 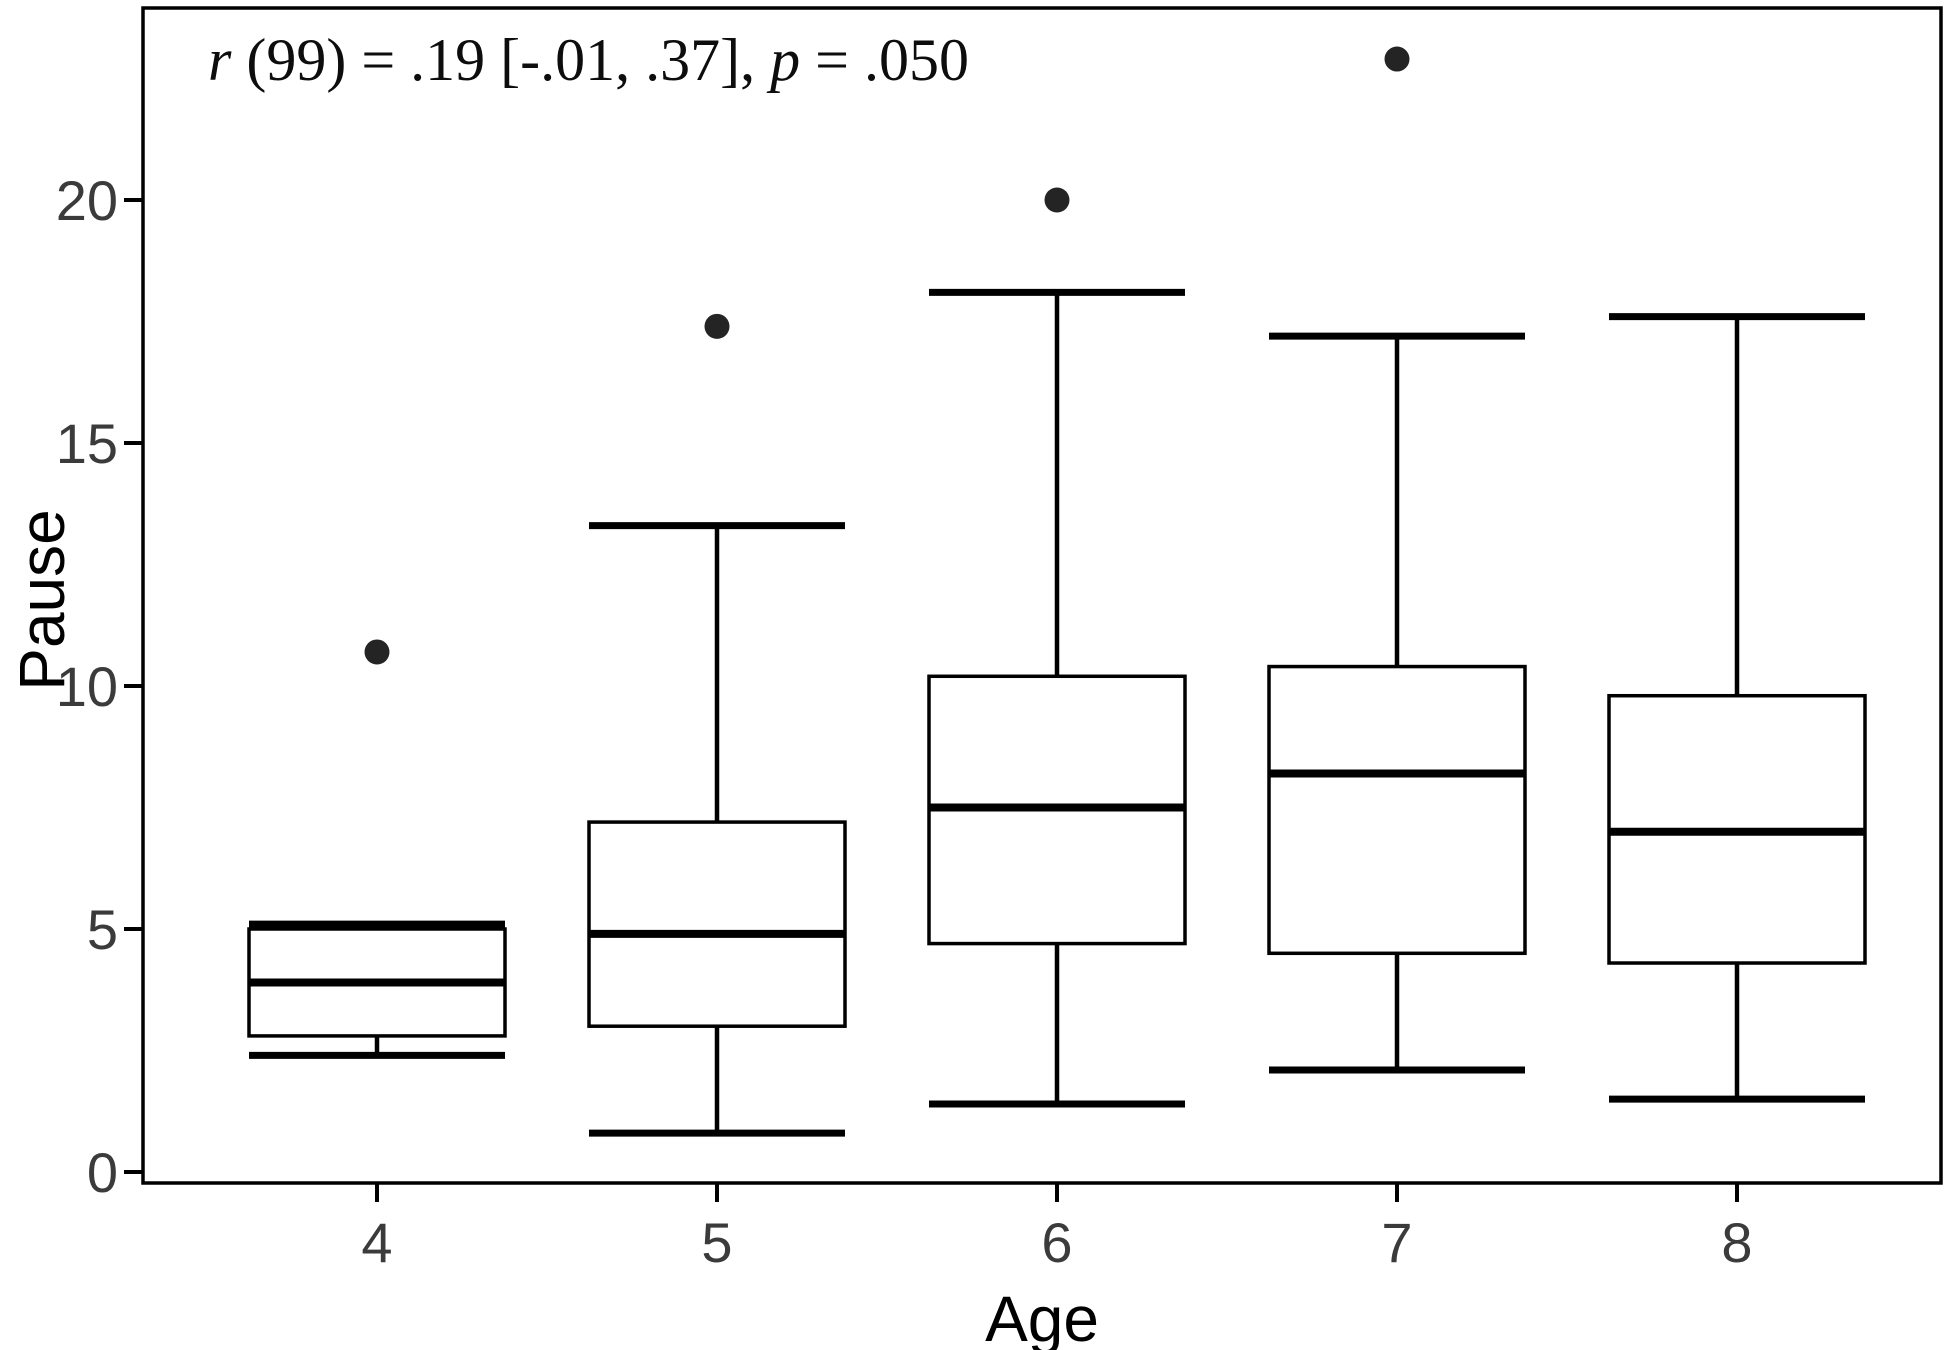 I want to click on x-tick-label-4: 4, so click(x=376, y=1242).